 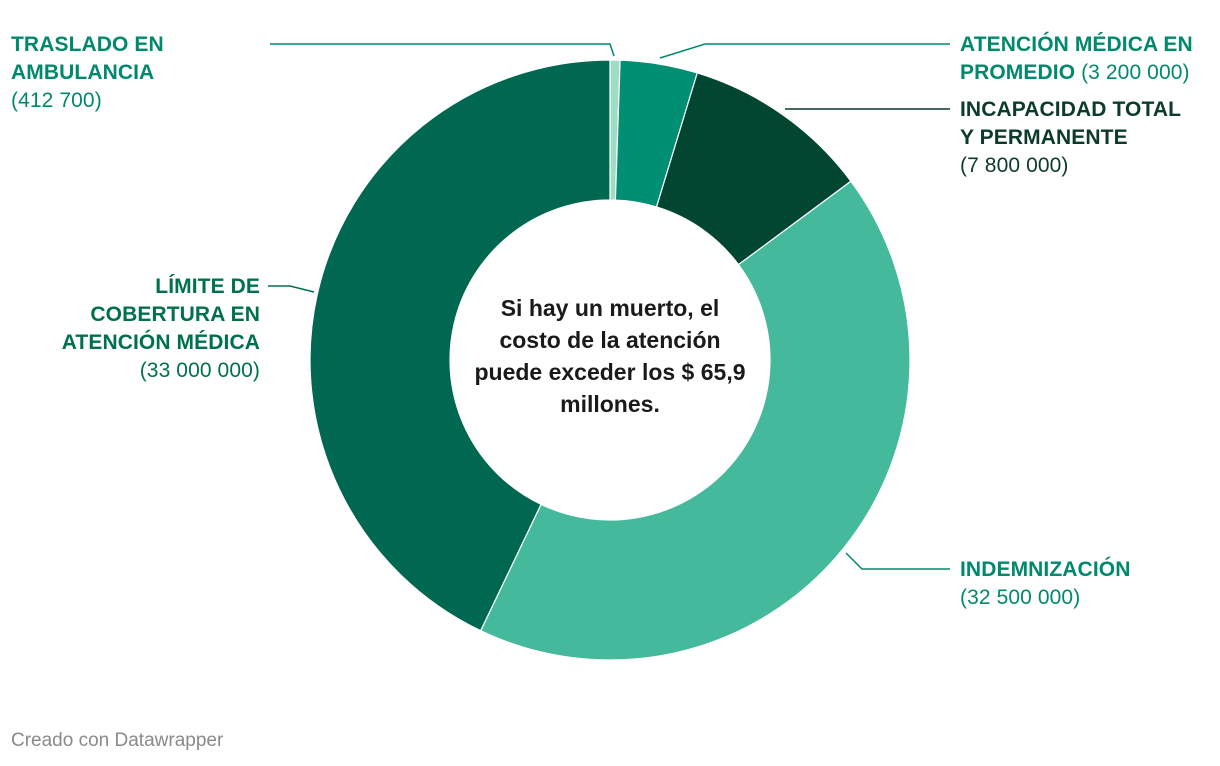 I want to click on label-incapacidad-line2: Y PERMANENTE, so click(x=1044, y=137).